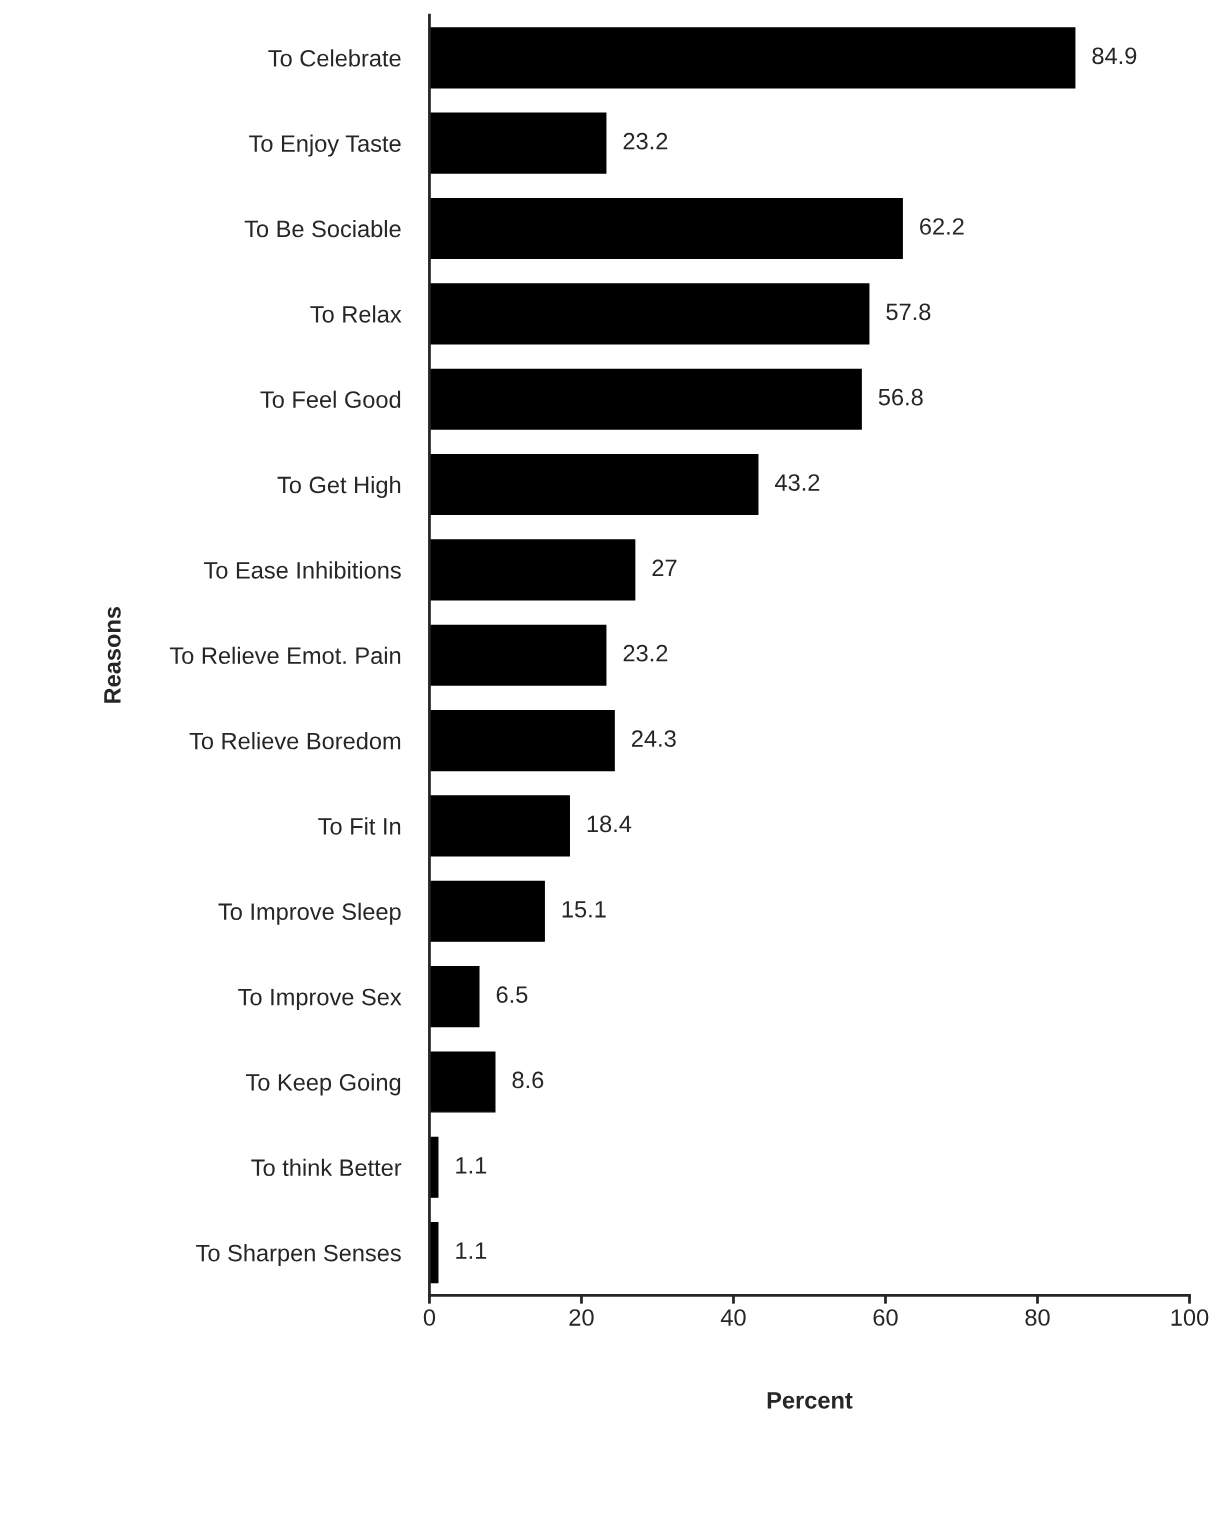 The width and height of the screenshot is (1220, 1515). I want to click on data-label: 43.2, so click(797, 482).